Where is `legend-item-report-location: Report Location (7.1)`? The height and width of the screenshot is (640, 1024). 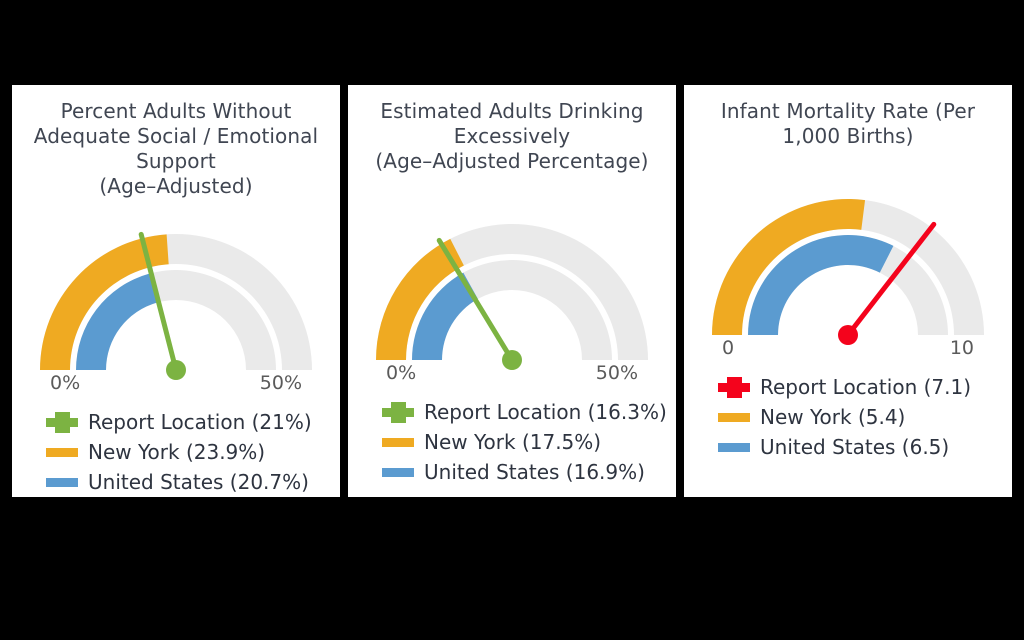
legend-item-report-location: Report Location (7.1) is located at coordinates (865, 387).